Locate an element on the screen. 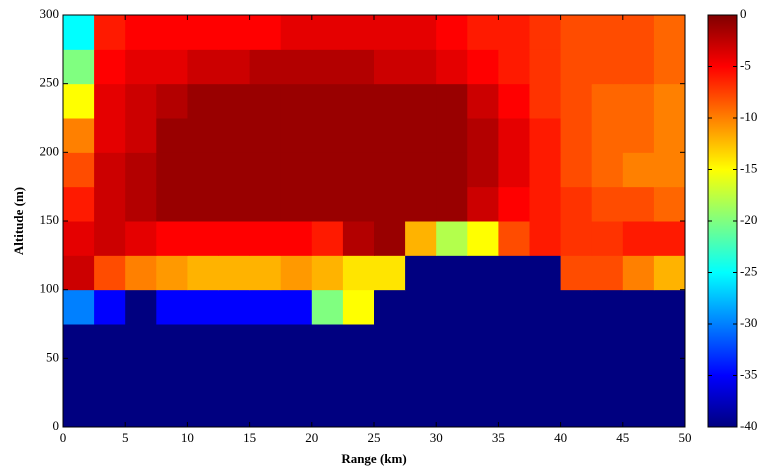 This screenshot has height=470, width=763. colorbar-tick-label: -35 is located at coordinates (748, 373).